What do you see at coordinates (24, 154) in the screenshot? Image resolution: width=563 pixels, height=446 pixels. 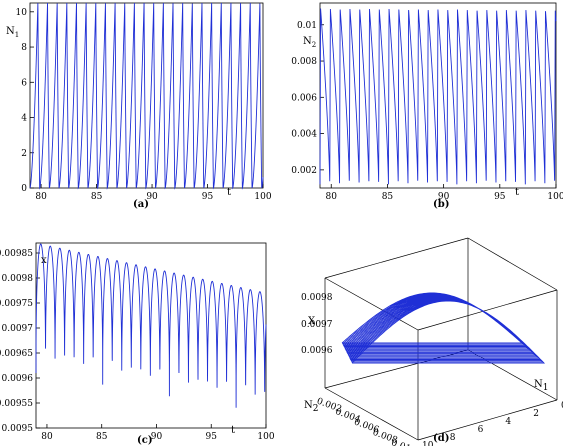 I see `y-tick-label-a: 2` at bounding box center [24, 154].